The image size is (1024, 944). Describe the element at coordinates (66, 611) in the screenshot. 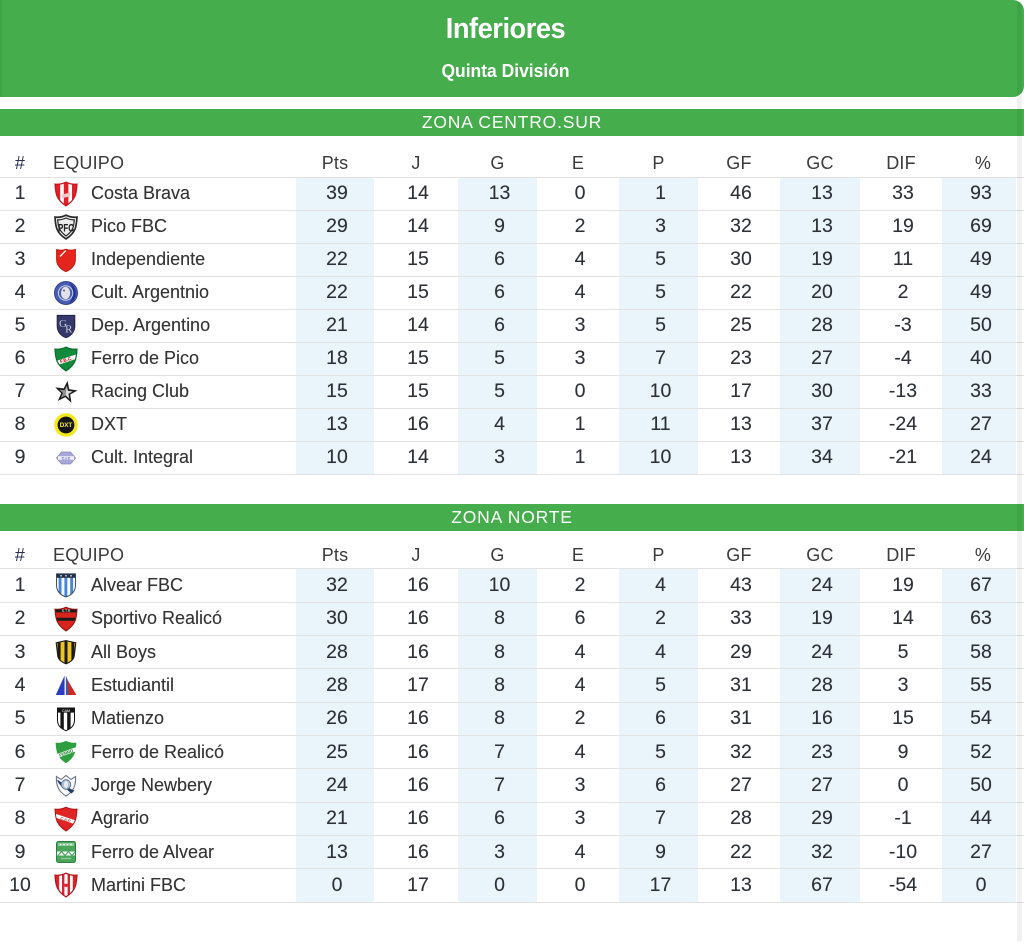

I see `svg-text: S.T.R` at that location.